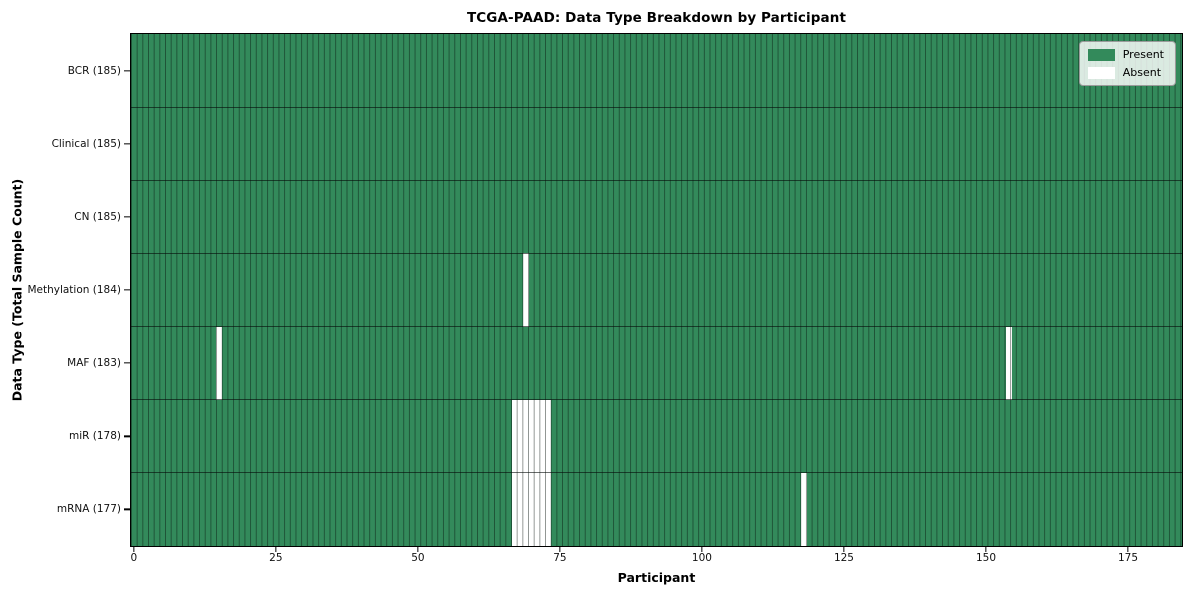  Describe the element at coordinates (656, 577) in the screenshot. I see `x-axis-label: Participant` at that location.